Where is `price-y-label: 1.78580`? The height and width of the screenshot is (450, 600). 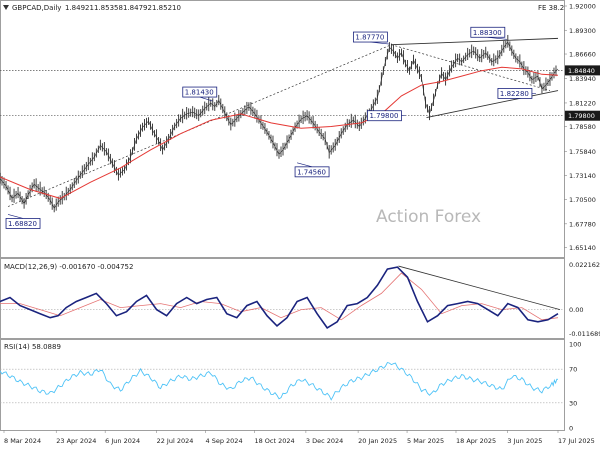
price-y-label: 1.78580 is located at coordinates (582, 127).